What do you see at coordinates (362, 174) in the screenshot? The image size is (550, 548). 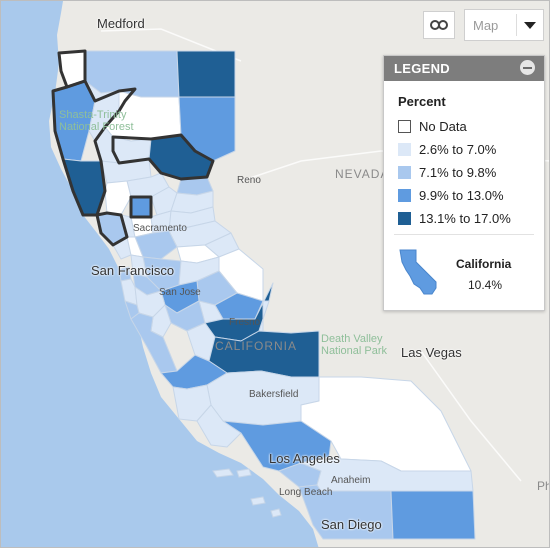 I see `place-label-nevada: NEVADA` at bounding box center [362, 174].